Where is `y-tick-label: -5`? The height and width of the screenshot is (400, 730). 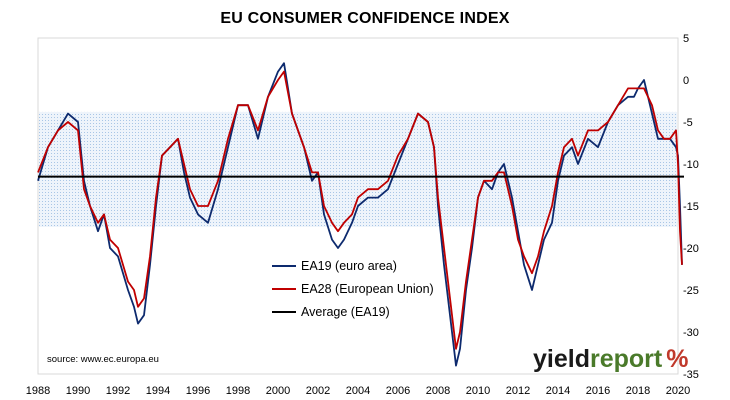 y-tick-label: -5 is located at coordinates (688, 123).